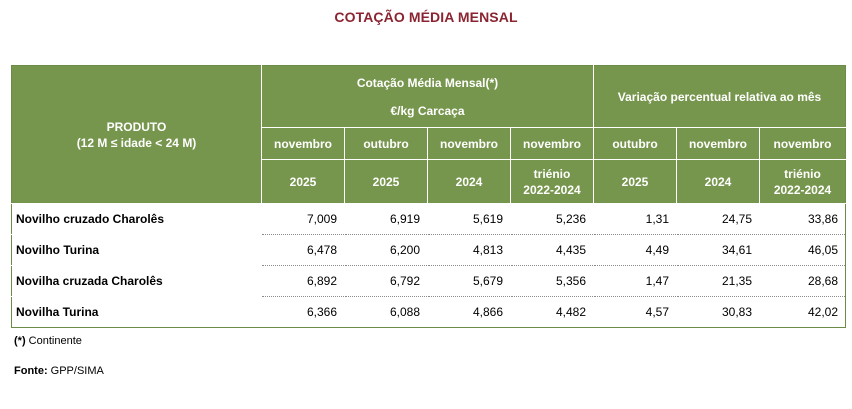 This screenshot has height=409, width=852. I want to click on source-note: Fonte: GPP/SIMA, so click(59, 371).